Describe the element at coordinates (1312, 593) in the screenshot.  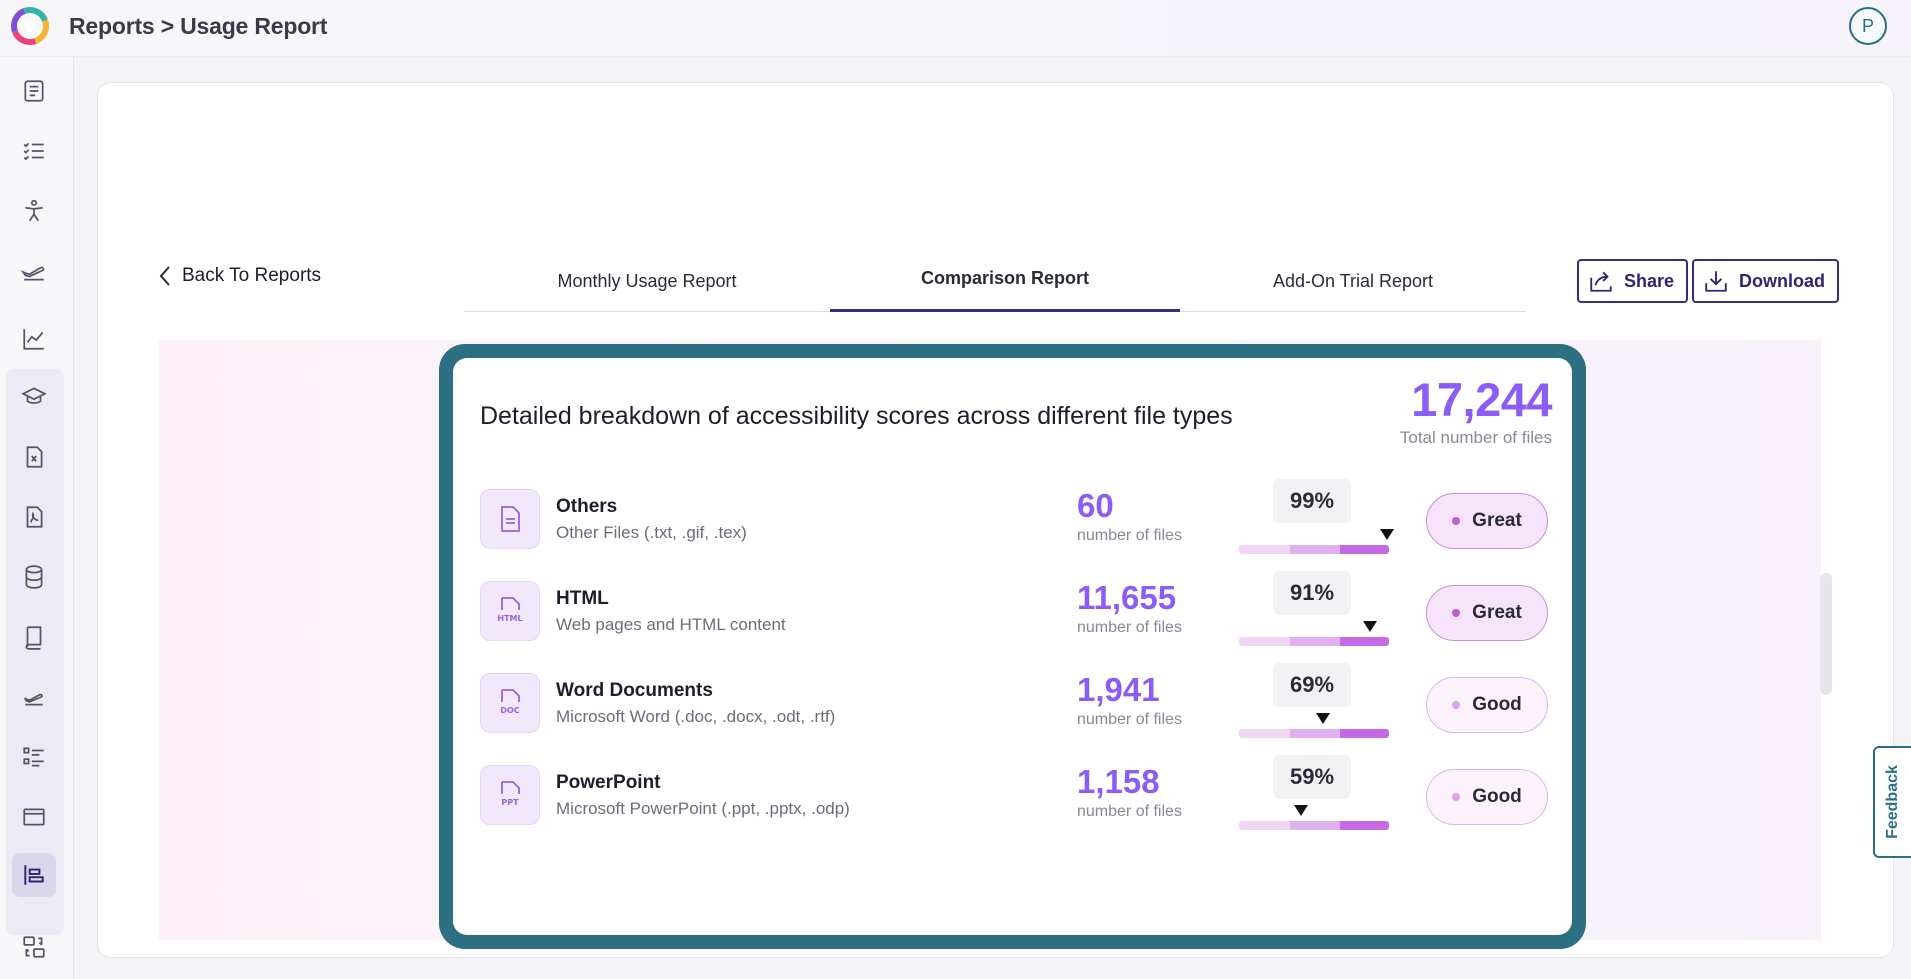
I see `score-percent: 91%` at that location.